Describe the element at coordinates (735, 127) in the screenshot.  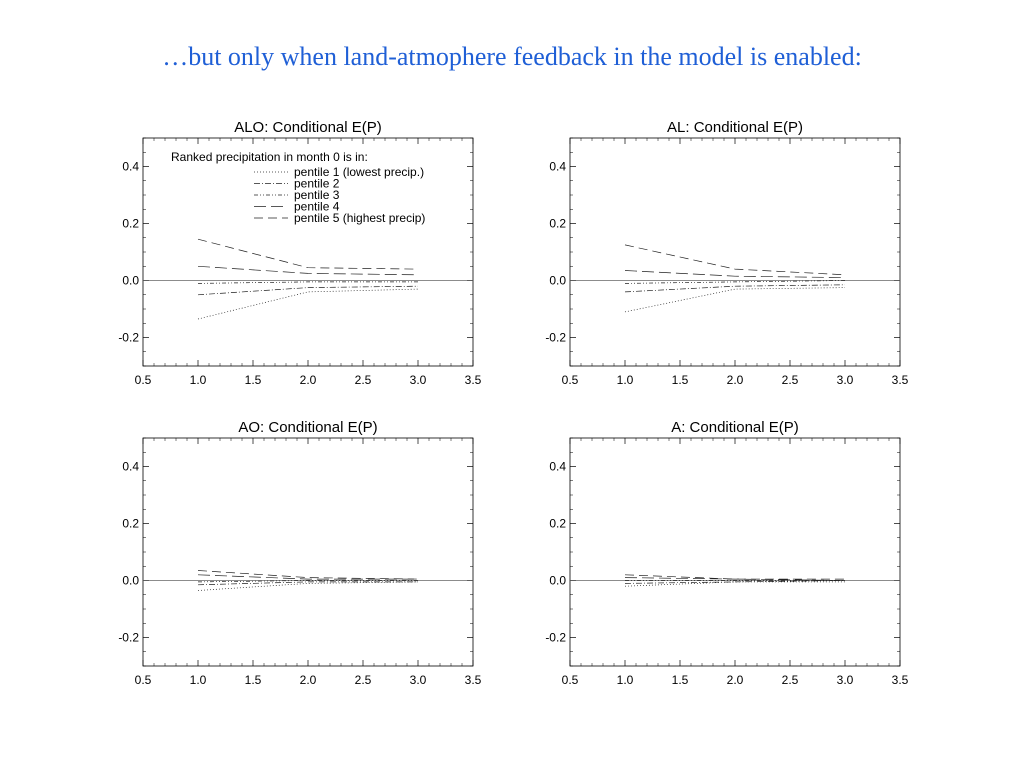
I see `chart-title: AL: Conditional E(P)` at that location.